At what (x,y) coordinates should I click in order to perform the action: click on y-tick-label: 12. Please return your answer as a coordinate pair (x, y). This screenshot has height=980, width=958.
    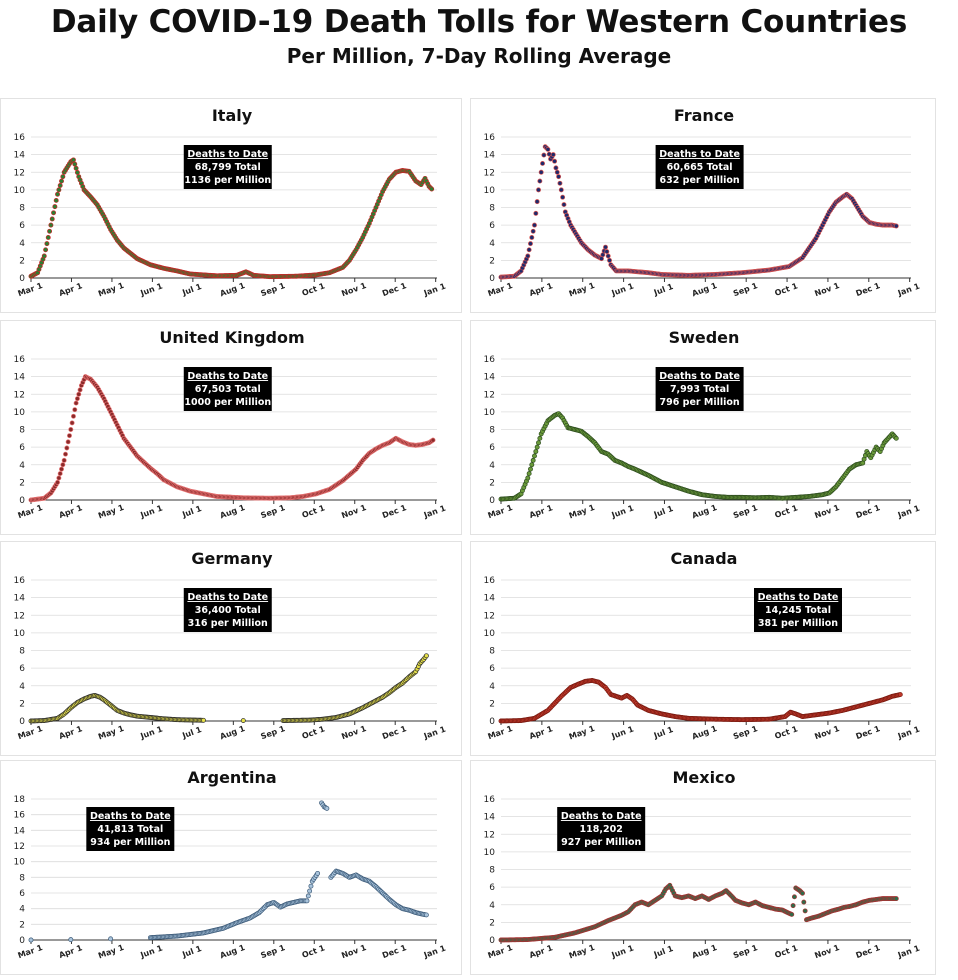
    Looking at the image, I should click on (19, 616).